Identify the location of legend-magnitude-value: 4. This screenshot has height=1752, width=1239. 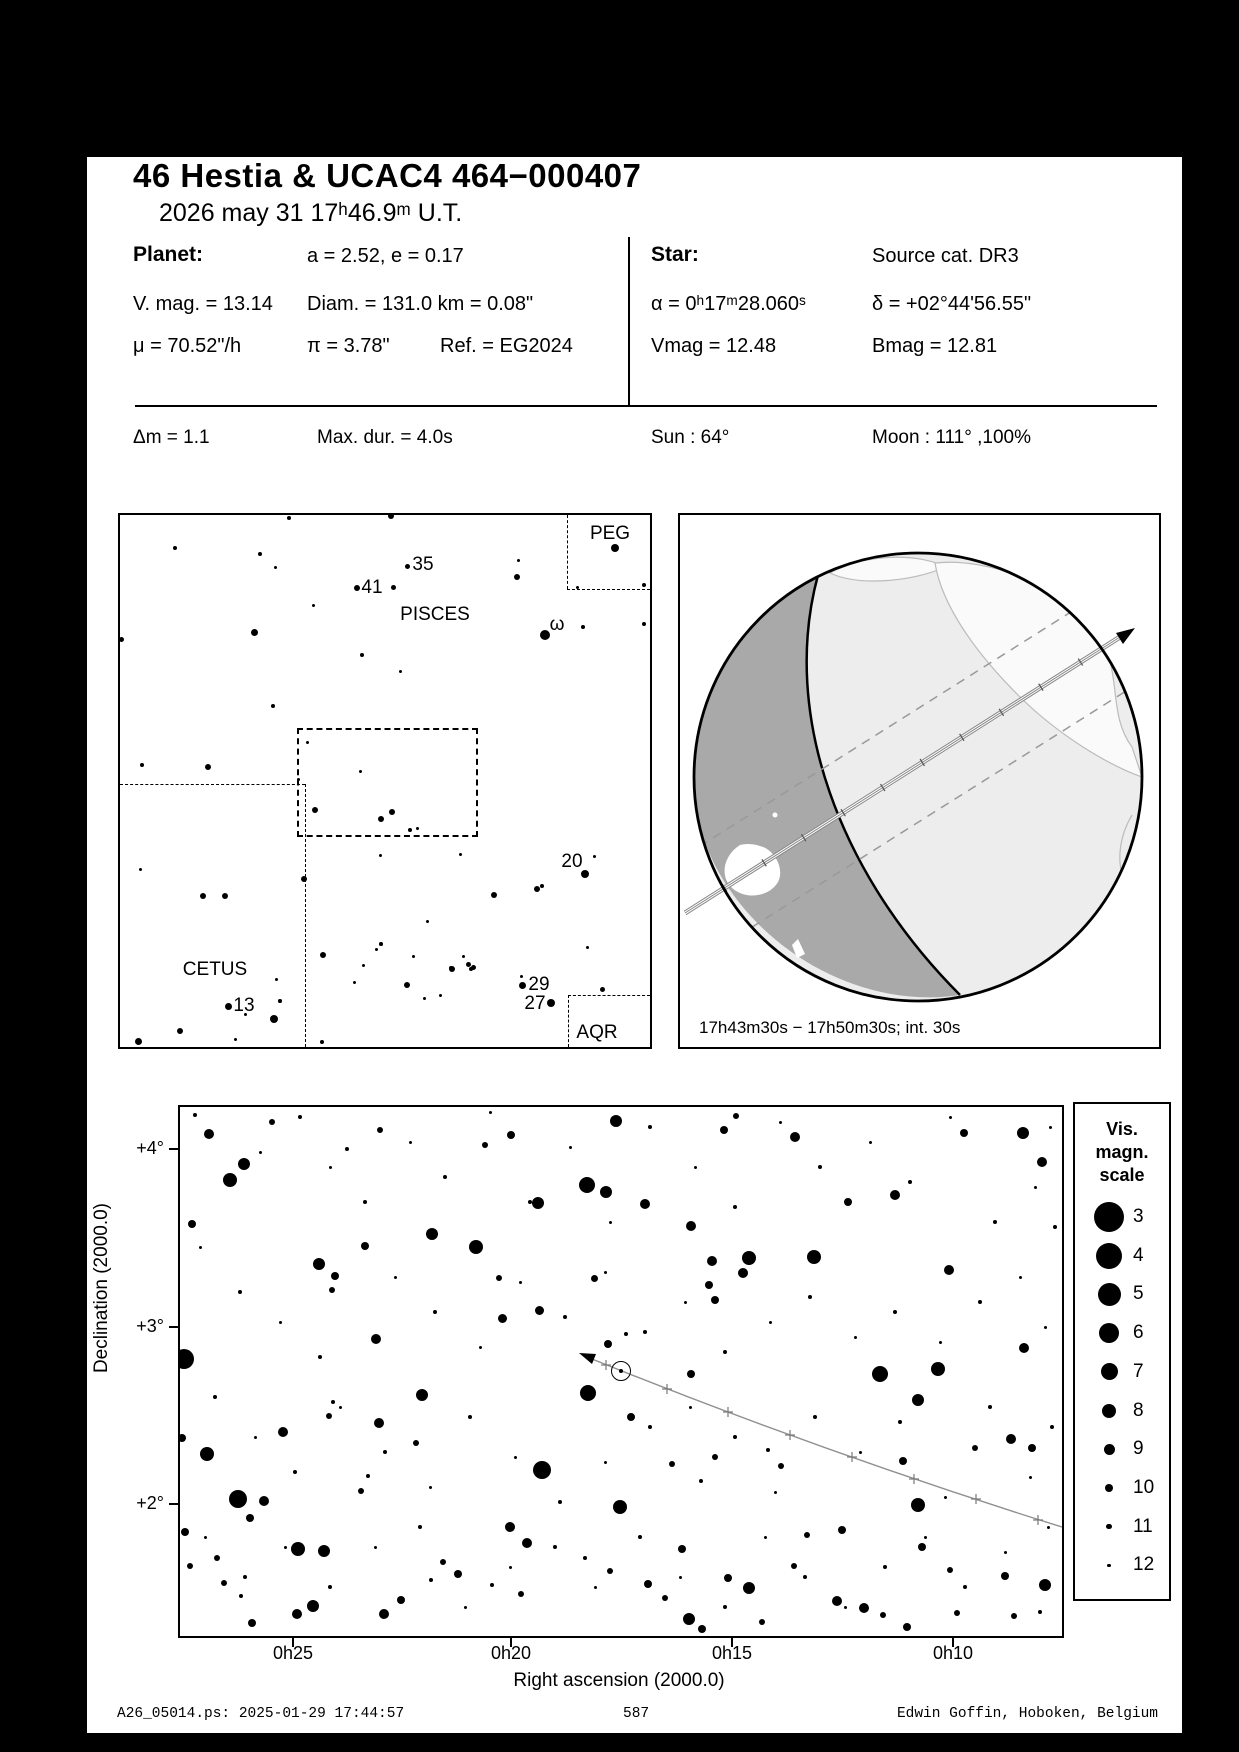
(1138, 1255).